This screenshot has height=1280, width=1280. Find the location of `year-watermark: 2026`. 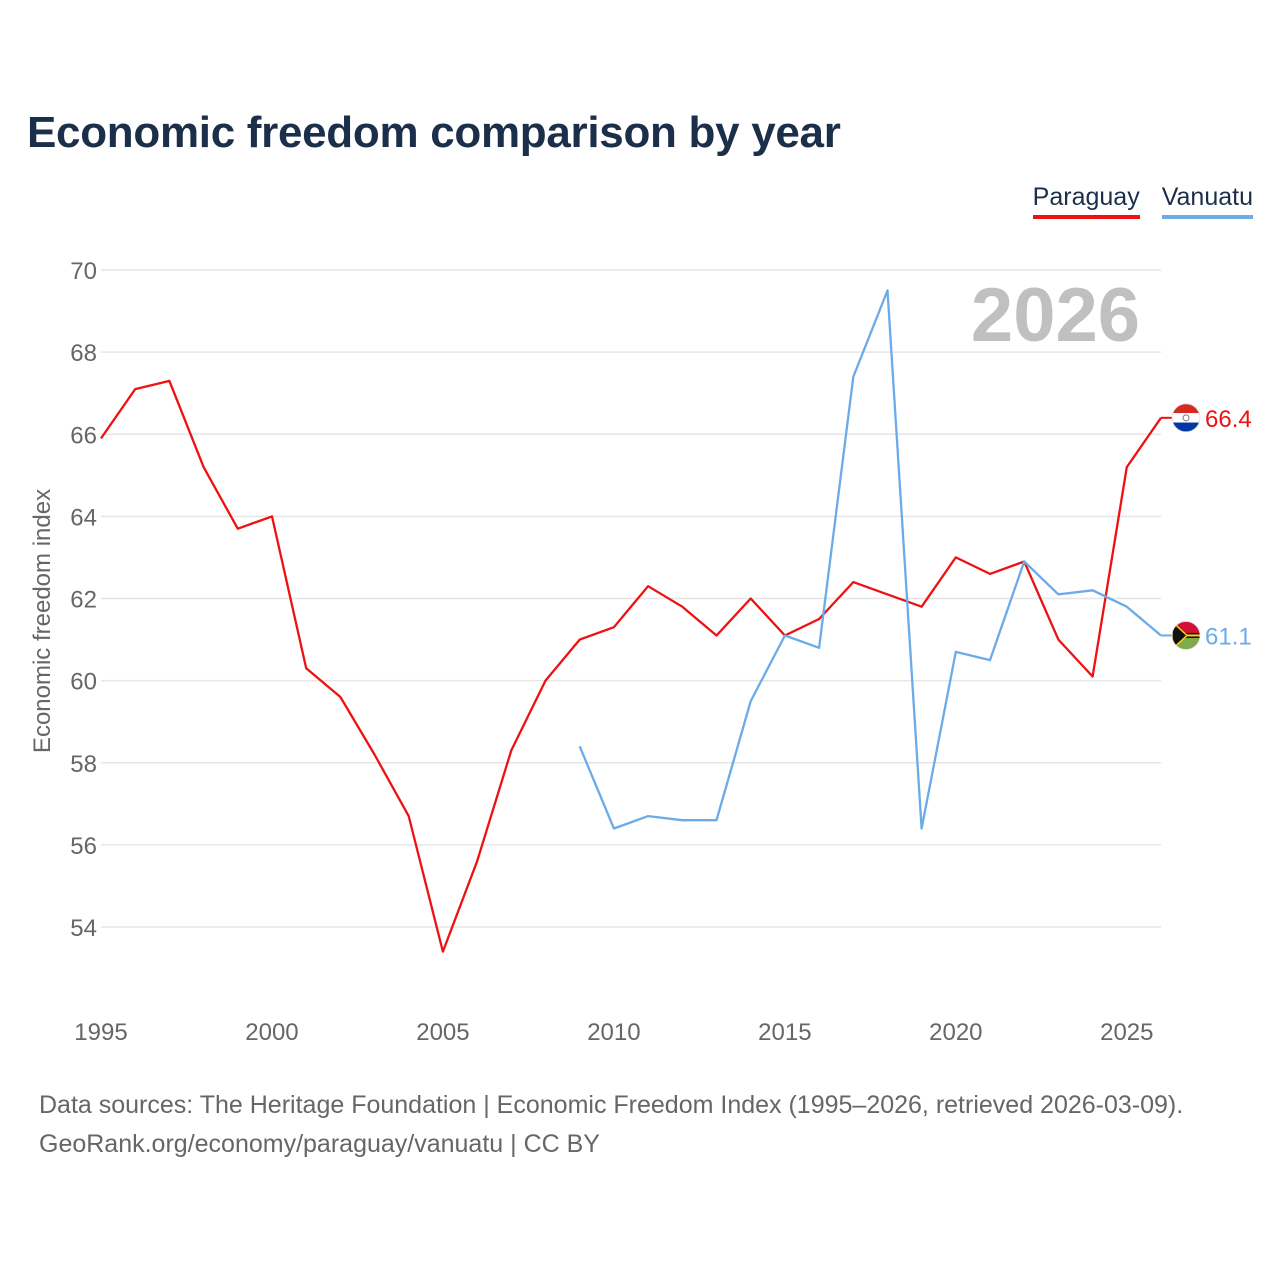

year-watermark: 2026 is located at coordinates (1055, 315).